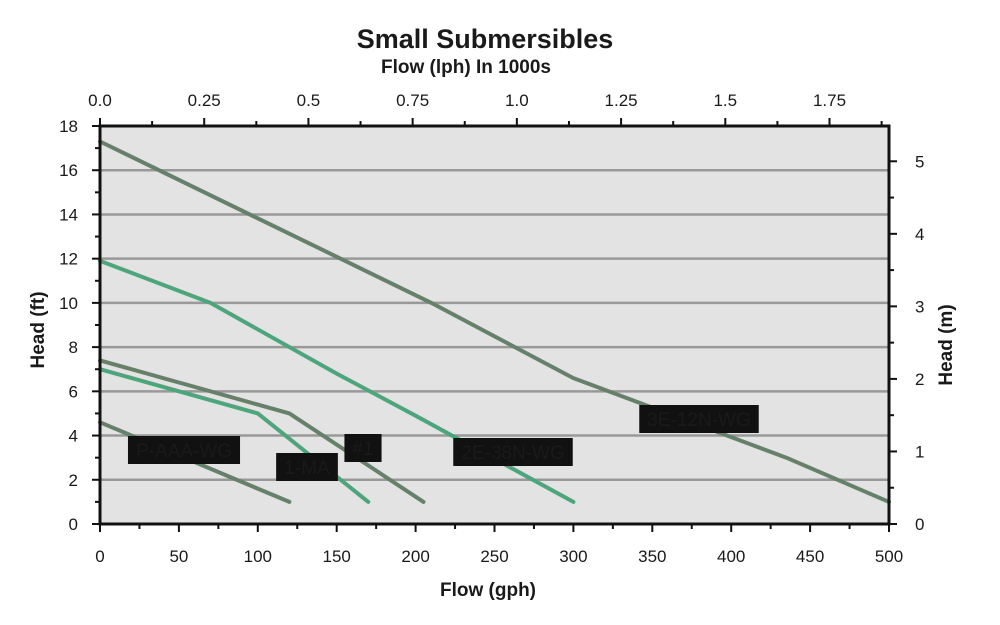 Image resolution: width=1000 pixels, height=625 pixels. What do you see at coordinates (68, 170) in the screenshot?
I see `y-tick-label: 16` at bounding box center [68, 170].